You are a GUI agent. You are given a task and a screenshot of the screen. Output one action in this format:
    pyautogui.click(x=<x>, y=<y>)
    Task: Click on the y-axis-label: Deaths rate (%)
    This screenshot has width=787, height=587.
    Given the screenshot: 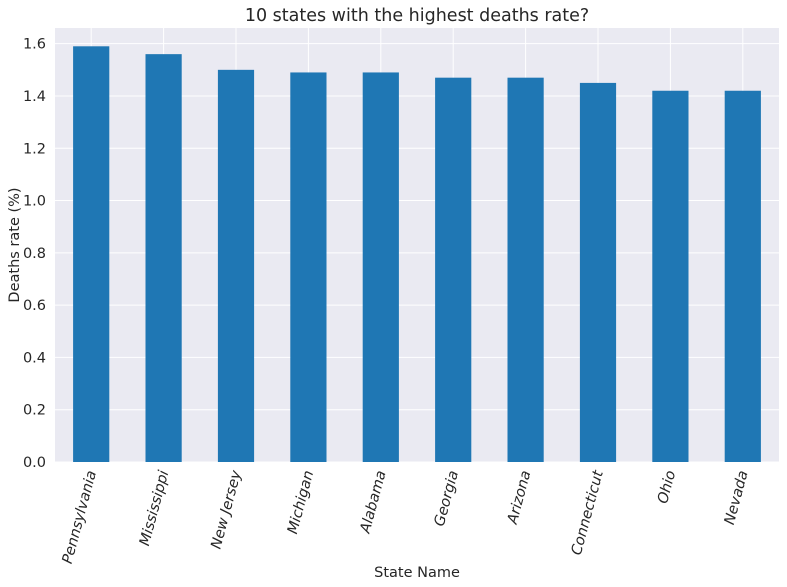 What is the action you would take?
    pyautogui.click(x=15, y=244)
    